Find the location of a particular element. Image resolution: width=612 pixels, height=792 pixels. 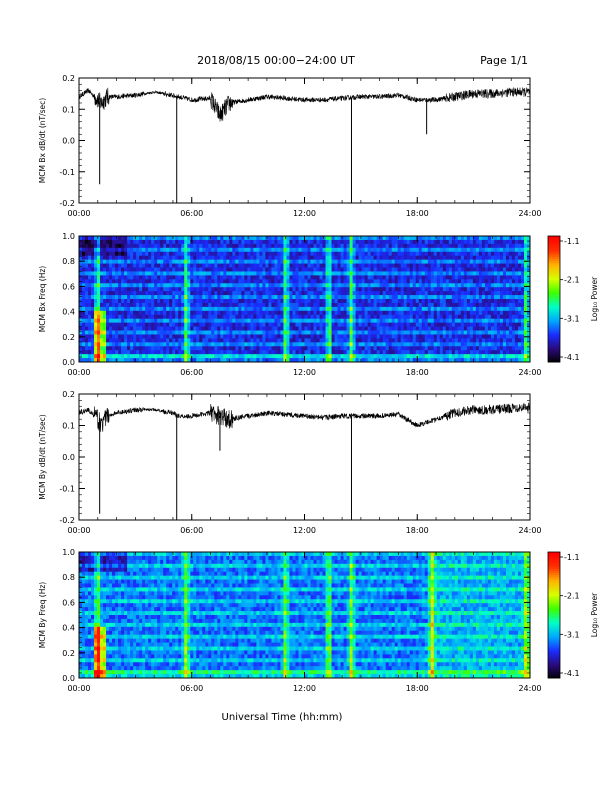

page-indicator: Page 1/1 is located at coordinates (504, 60).